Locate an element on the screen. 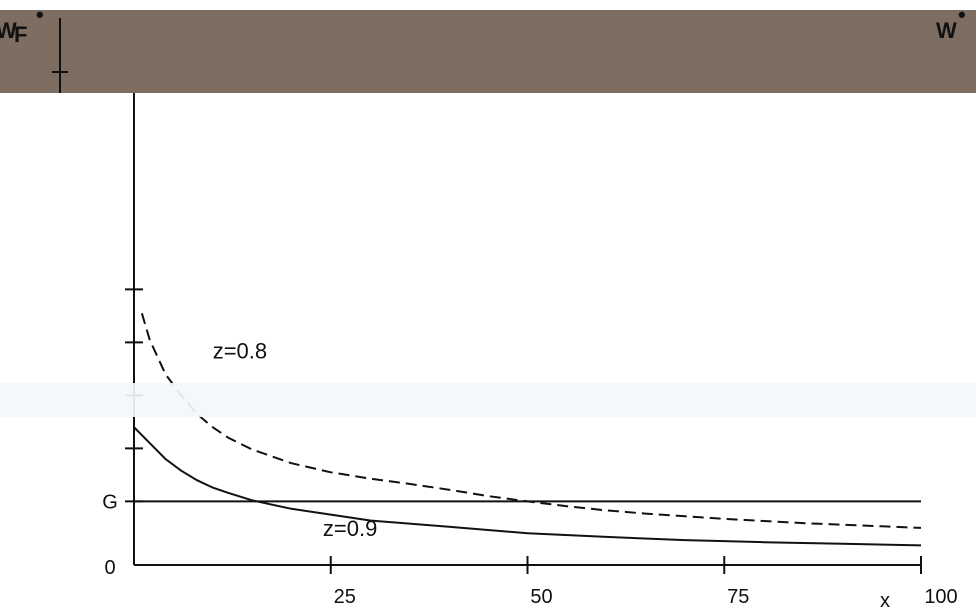 This screenshot has height=609, width=976. x-tick-label-100: 100 is located at coordinates (940, 597).